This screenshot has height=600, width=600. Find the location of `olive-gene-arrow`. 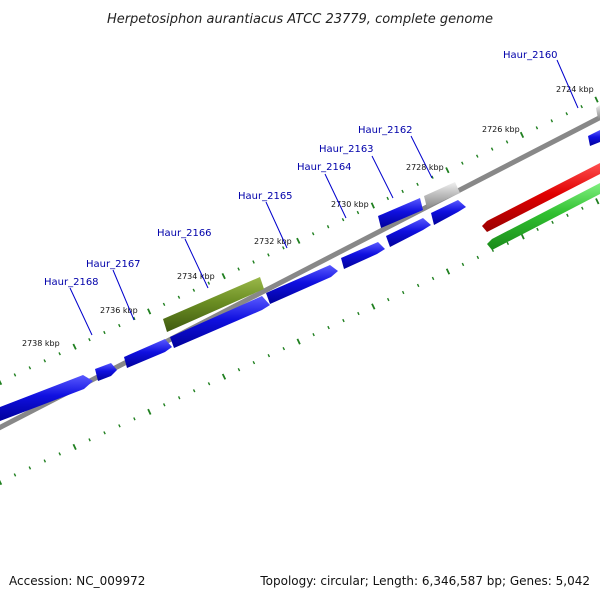

olive-gene-arrow is located at coordinates (213, 304).